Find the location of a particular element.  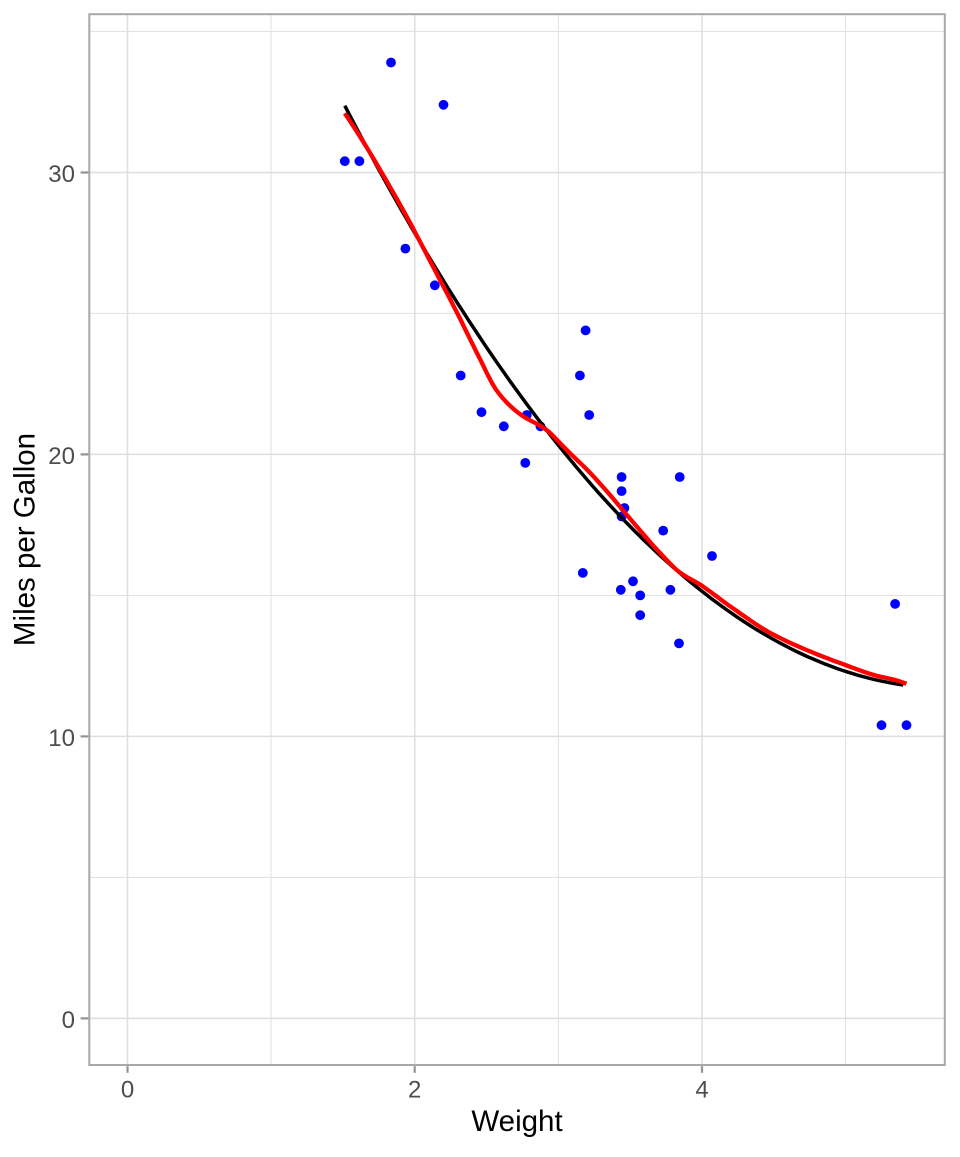

svg-text: 4 is located at coordinates (701, 1090).